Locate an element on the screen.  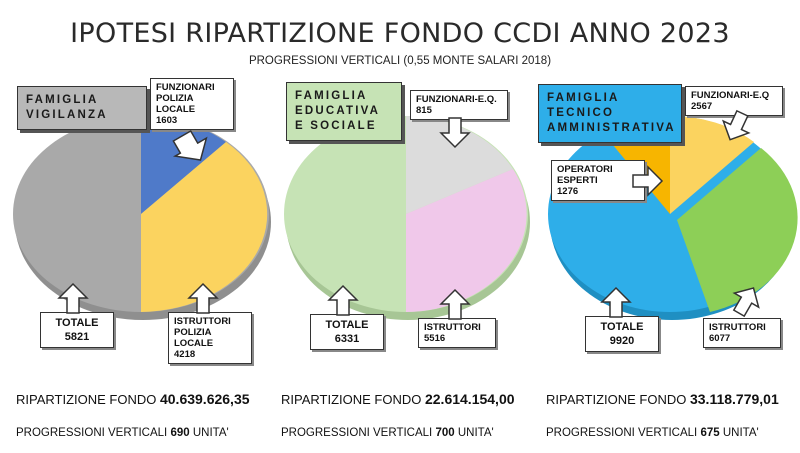
arrow-operatori-tecnico is located at coordinates (648, 181).